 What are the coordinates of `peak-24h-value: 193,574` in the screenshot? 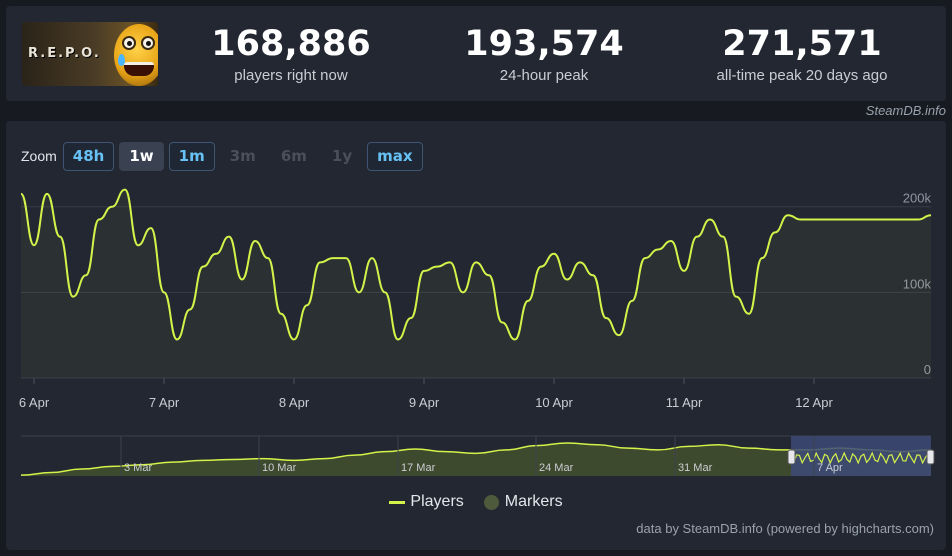 It's located at (544, 44).